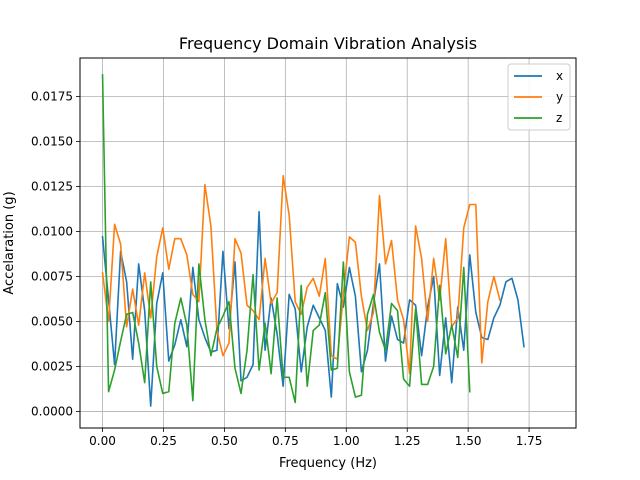 Image resolution: width=640 pixels, height=480 pixels. I want to click on x-tick-label: 1.25, so click(407, 441).